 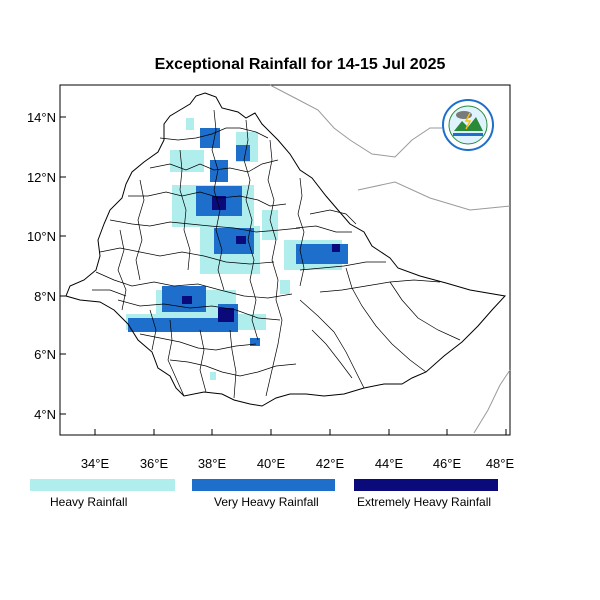 I want to click on legend-swatch-very-heavy, so click(x=263, y=485).